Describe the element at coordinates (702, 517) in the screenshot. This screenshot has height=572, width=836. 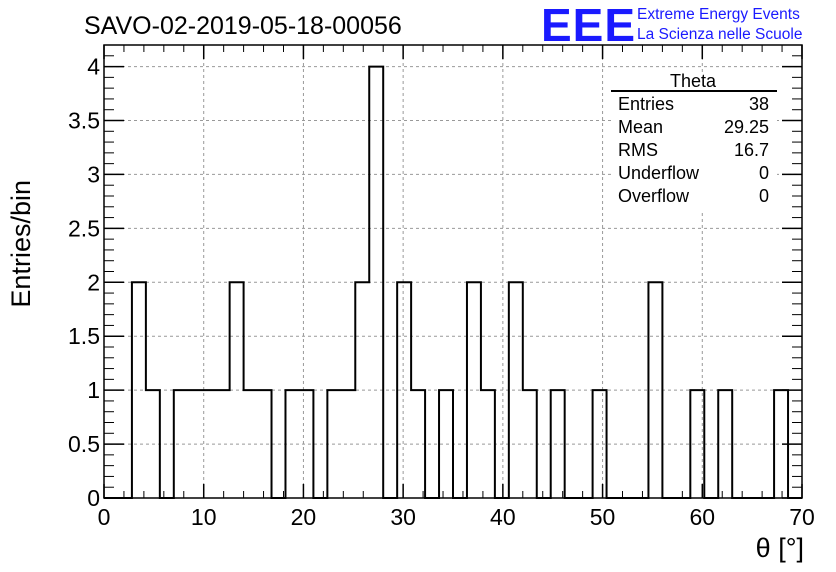
I see `x-tick-label: 60` at that location.